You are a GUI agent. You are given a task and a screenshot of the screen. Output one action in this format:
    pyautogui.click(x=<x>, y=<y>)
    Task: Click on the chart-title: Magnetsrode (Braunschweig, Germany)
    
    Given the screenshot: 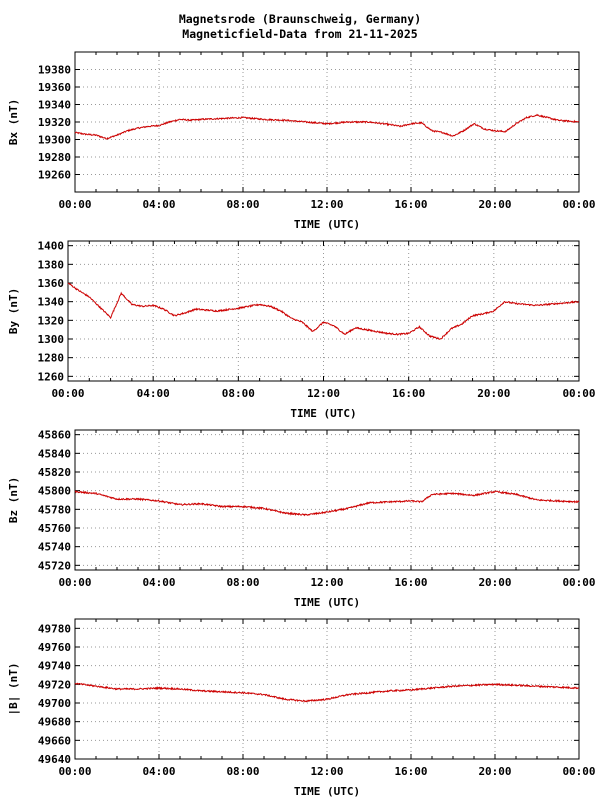 What is the action you would take?
    pyautogui.click(x=300, y=19)
    